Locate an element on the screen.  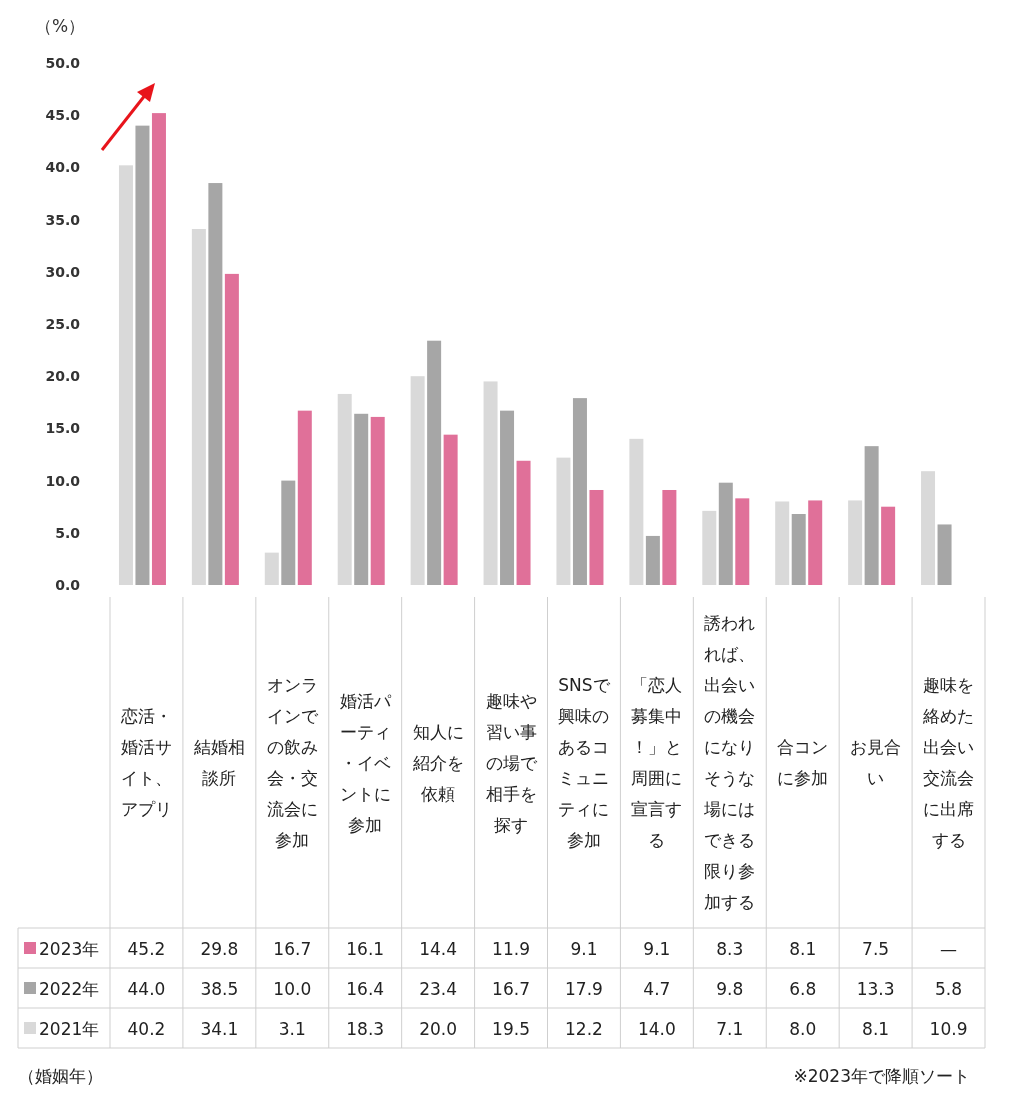
y-tick-label: 0.0 is located at coordinates (68, 585).